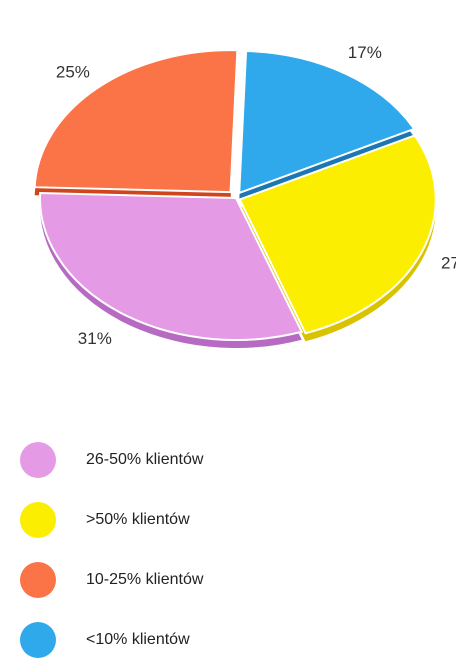 This screenshot has height=660, width=456. I want to click on legend-item-10-25: 10-25% klientów, so click(111, 580).